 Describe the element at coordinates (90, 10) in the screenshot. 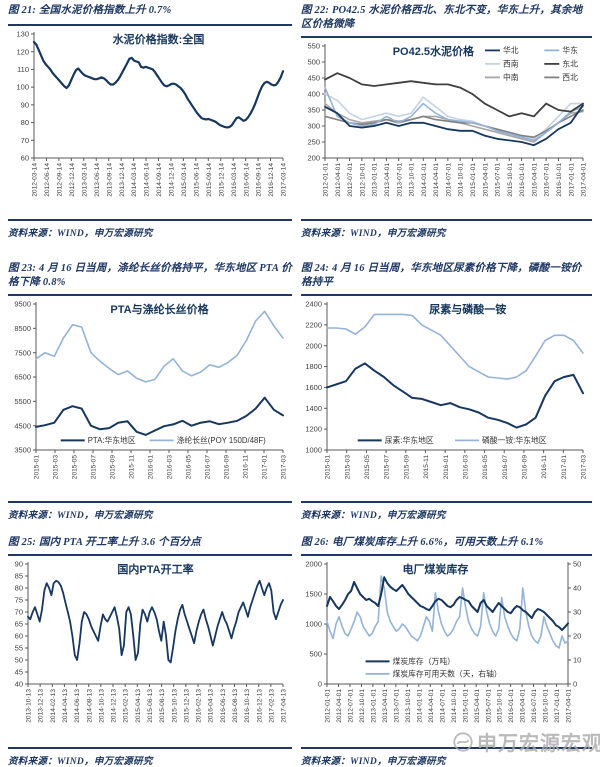

I see `figure-21-heading: 图 21: 全国水泥价格指数上升 0.7%` at that location.